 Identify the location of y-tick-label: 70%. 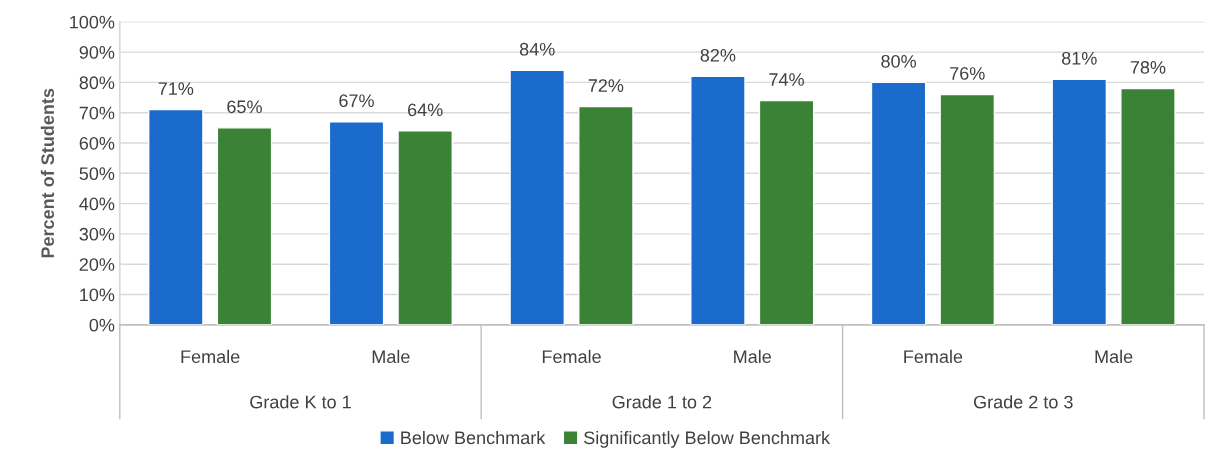
(97, 113).